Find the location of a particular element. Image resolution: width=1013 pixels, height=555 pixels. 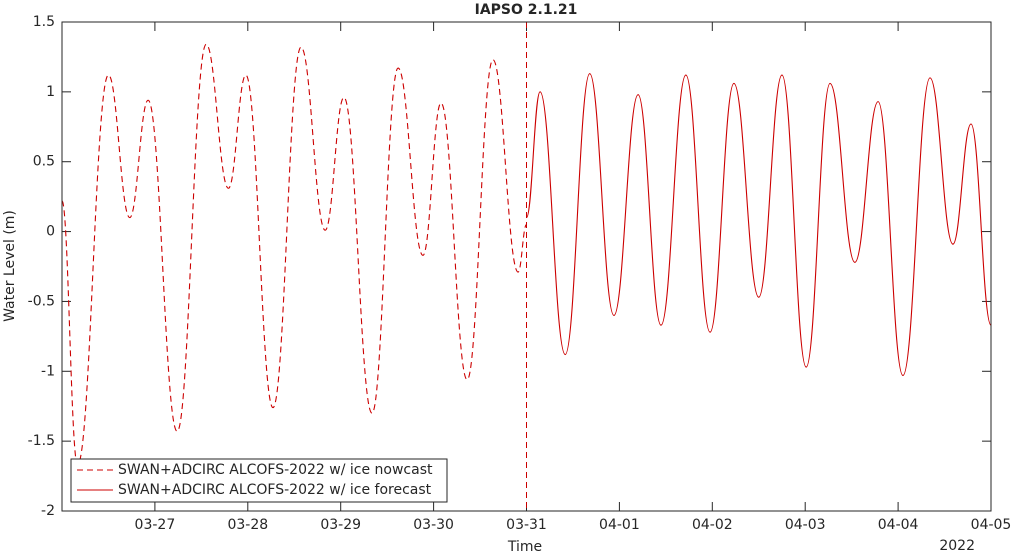

x-tick-label: 04-04 is located at coordinates (898, 525).